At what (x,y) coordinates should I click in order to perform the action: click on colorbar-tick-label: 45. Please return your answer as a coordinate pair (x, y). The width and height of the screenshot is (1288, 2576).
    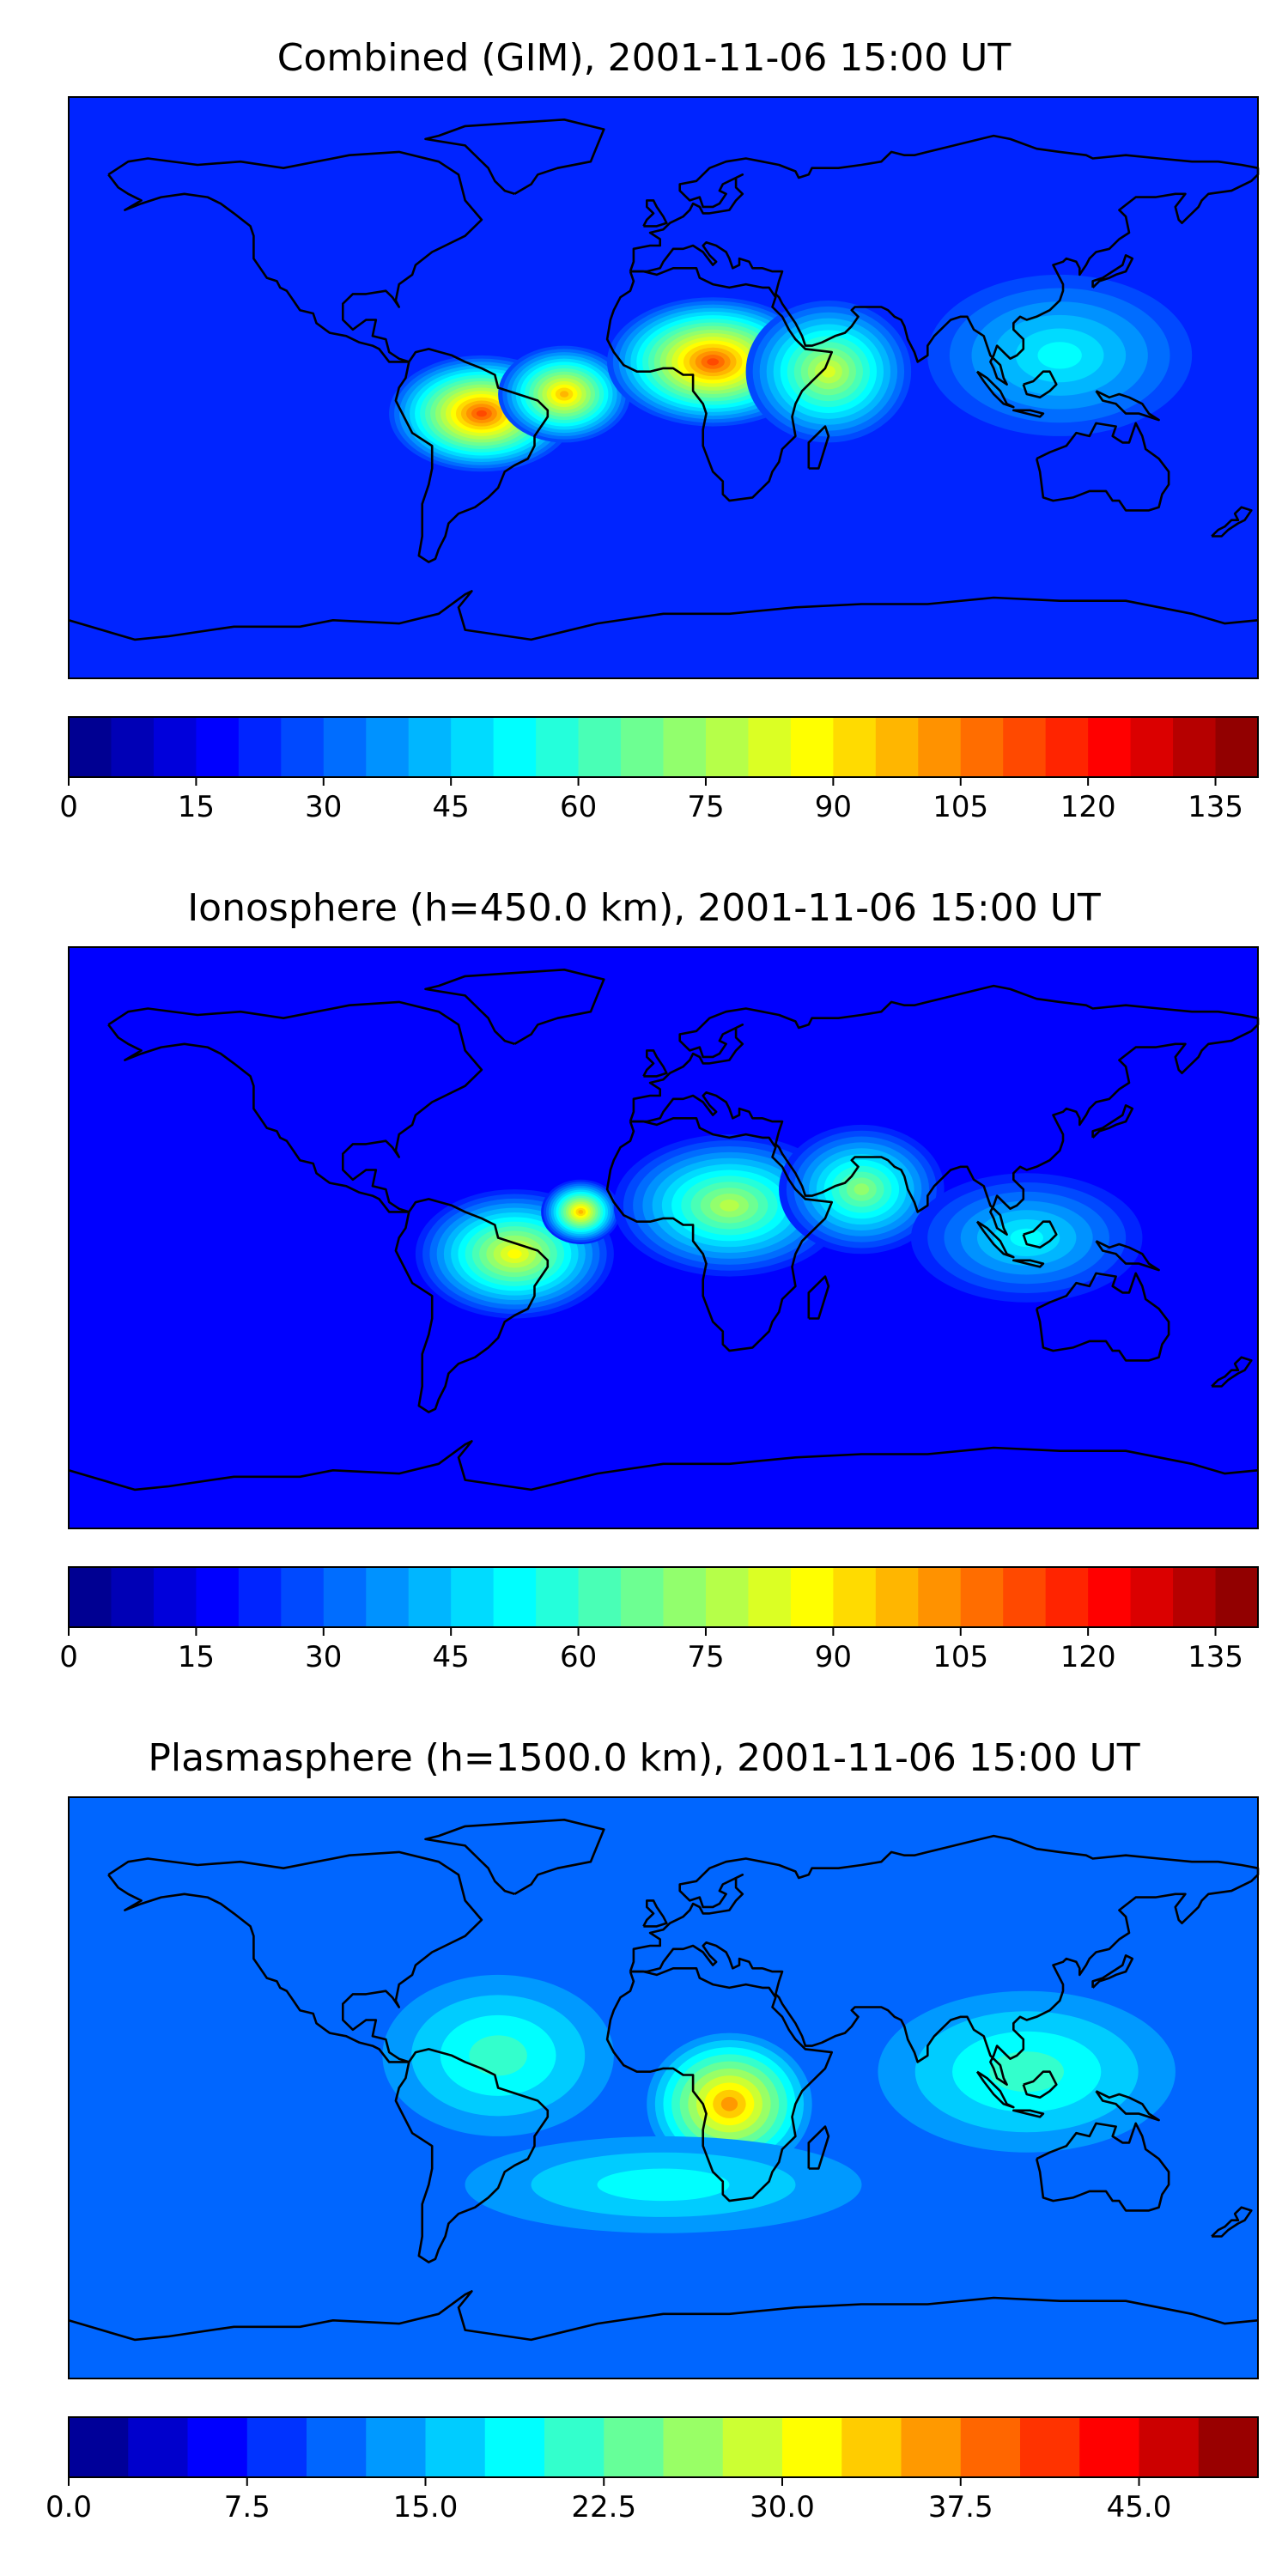
    Looking at the image, I should click on (452, 807).